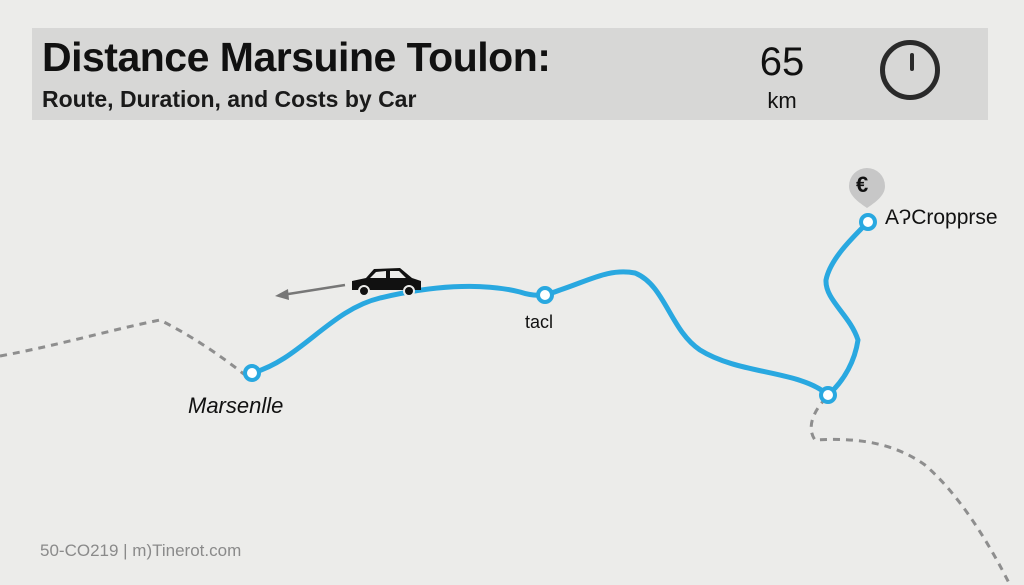 Image resolution: width=1024 pixels, height=585 pixels. I want to click on page-title: Distance Marsuine Toulon:, so click(296, 57).